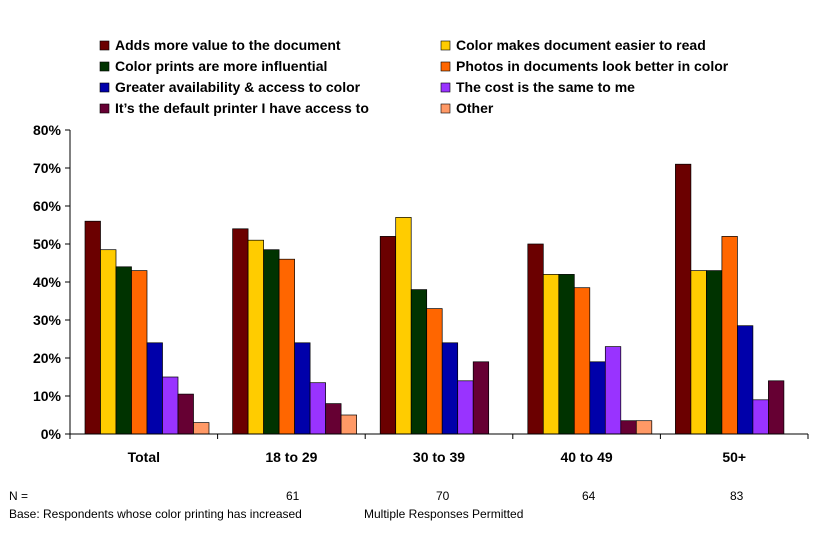 The height and width of the screenshot is (533, 820). What do you see at coordinates (737, 496) in the screenshot?
I see `n-value-50plus: 83` at bounding box center [737, 496].